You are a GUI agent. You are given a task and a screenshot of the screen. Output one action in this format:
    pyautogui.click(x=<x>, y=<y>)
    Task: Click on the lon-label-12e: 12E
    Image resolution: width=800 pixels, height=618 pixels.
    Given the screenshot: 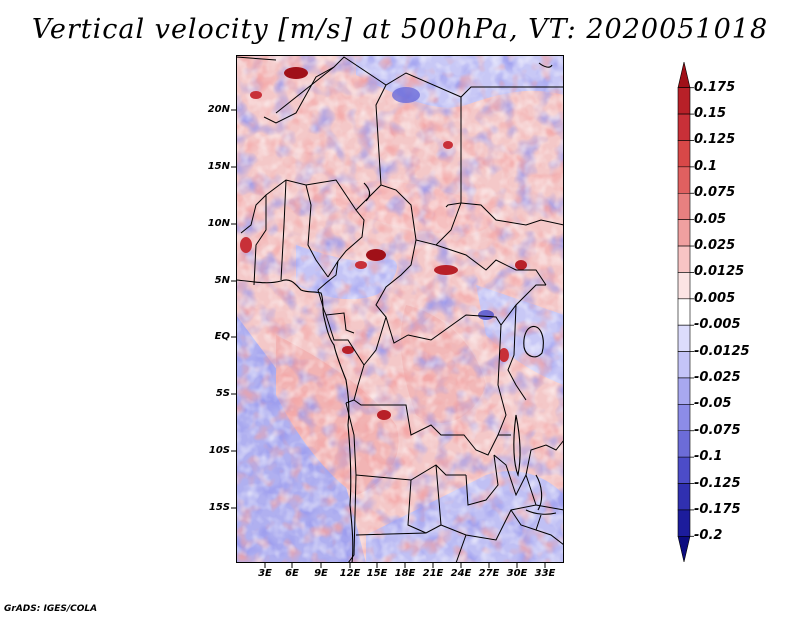 What is the action you would take?
    pyautogui.click(x=350, y=573)
    